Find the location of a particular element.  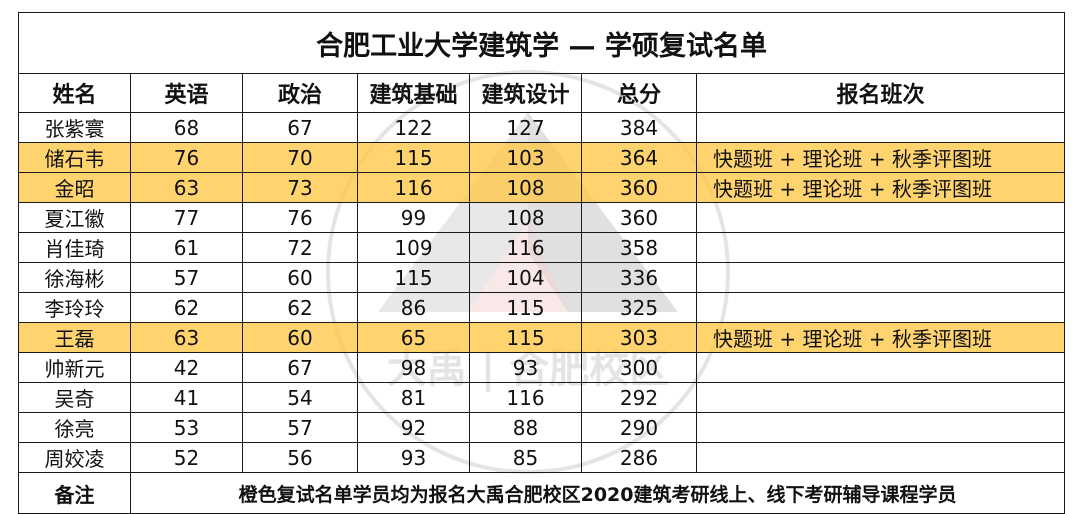

table-row: 夏江徽 77 76 99 108 360 is located at coordinates (542, 217).